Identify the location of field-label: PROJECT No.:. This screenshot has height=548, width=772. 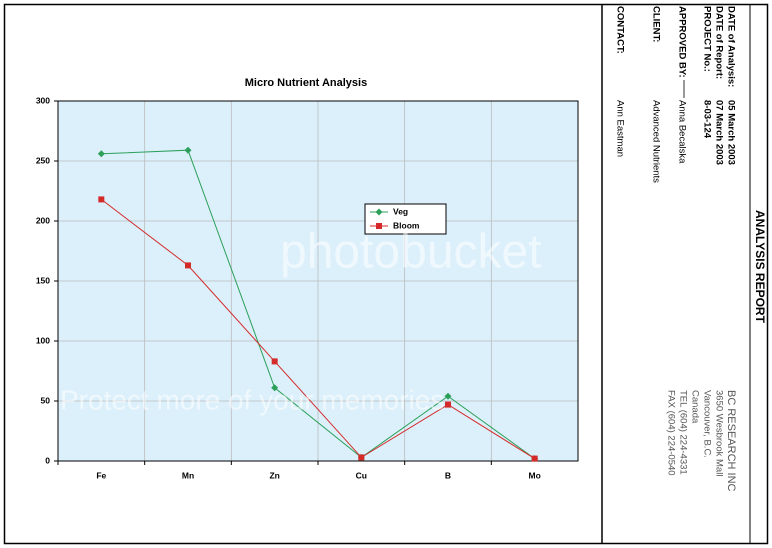
(706, 39).